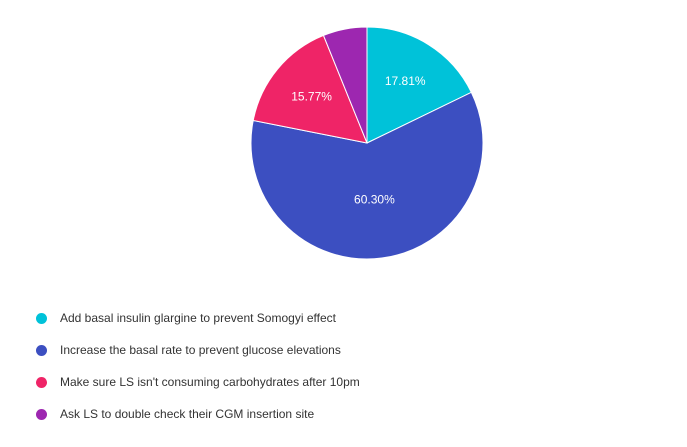  What do you see at coordinates (405, 81) in the screenshot?
I see `pie-value-label-1: 17.81%` at bounding box center [405, 81].